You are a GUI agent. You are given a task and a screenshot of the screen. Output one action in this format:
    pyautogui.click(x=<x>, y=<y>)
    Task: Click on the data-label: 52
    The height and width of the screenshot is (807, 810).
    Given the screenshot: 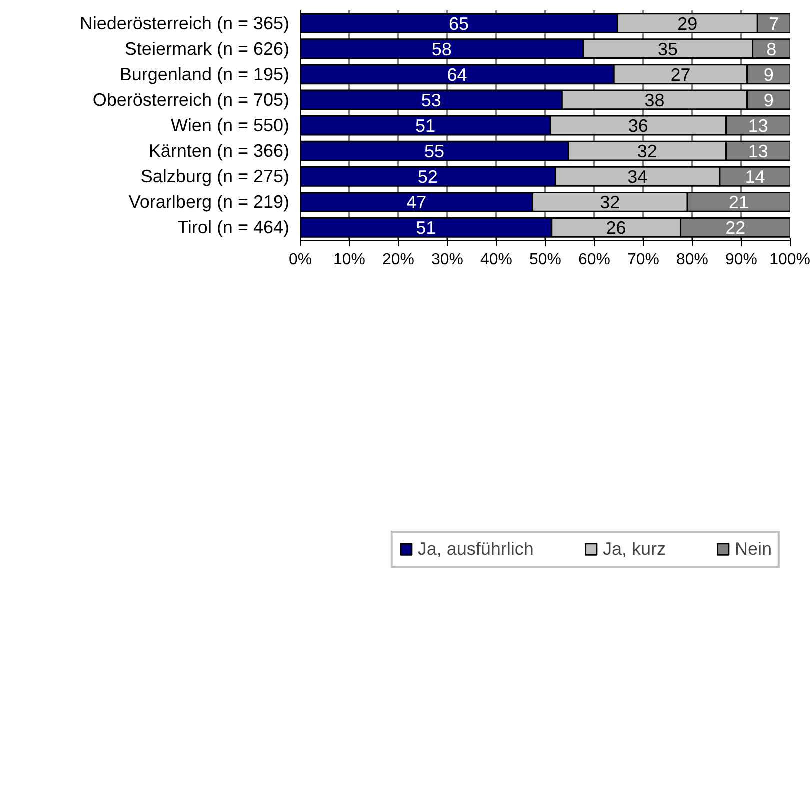 What is the action you would take?
    pyautogui.click(x=428, y=177)
    